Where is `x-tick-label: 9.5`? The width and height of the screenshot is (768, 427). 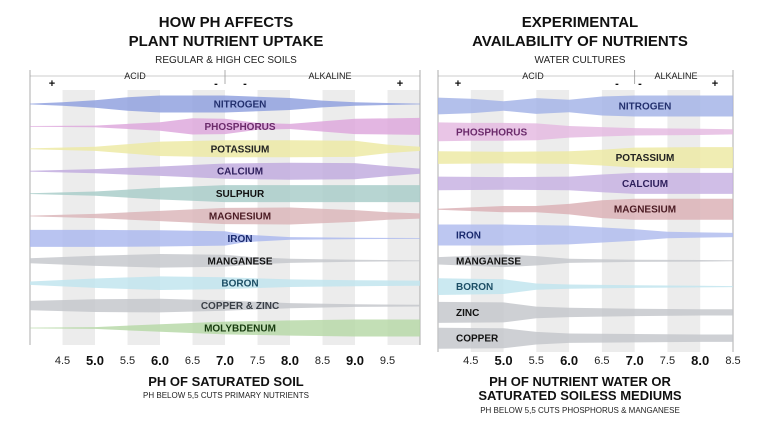
x-tick-label: 9.5 is located at coordinates (387, 361).